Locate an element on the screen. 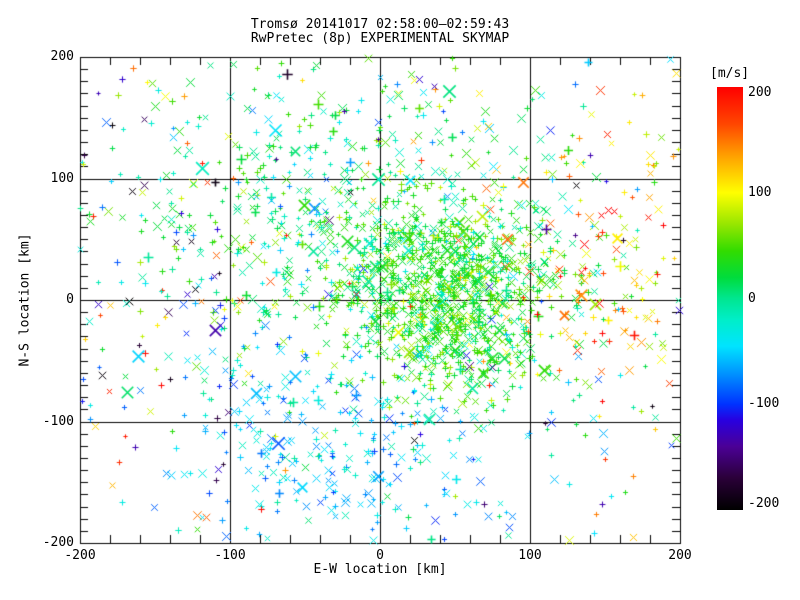  colorbar-tick-label: 100 is located at coordinates (760, 192).